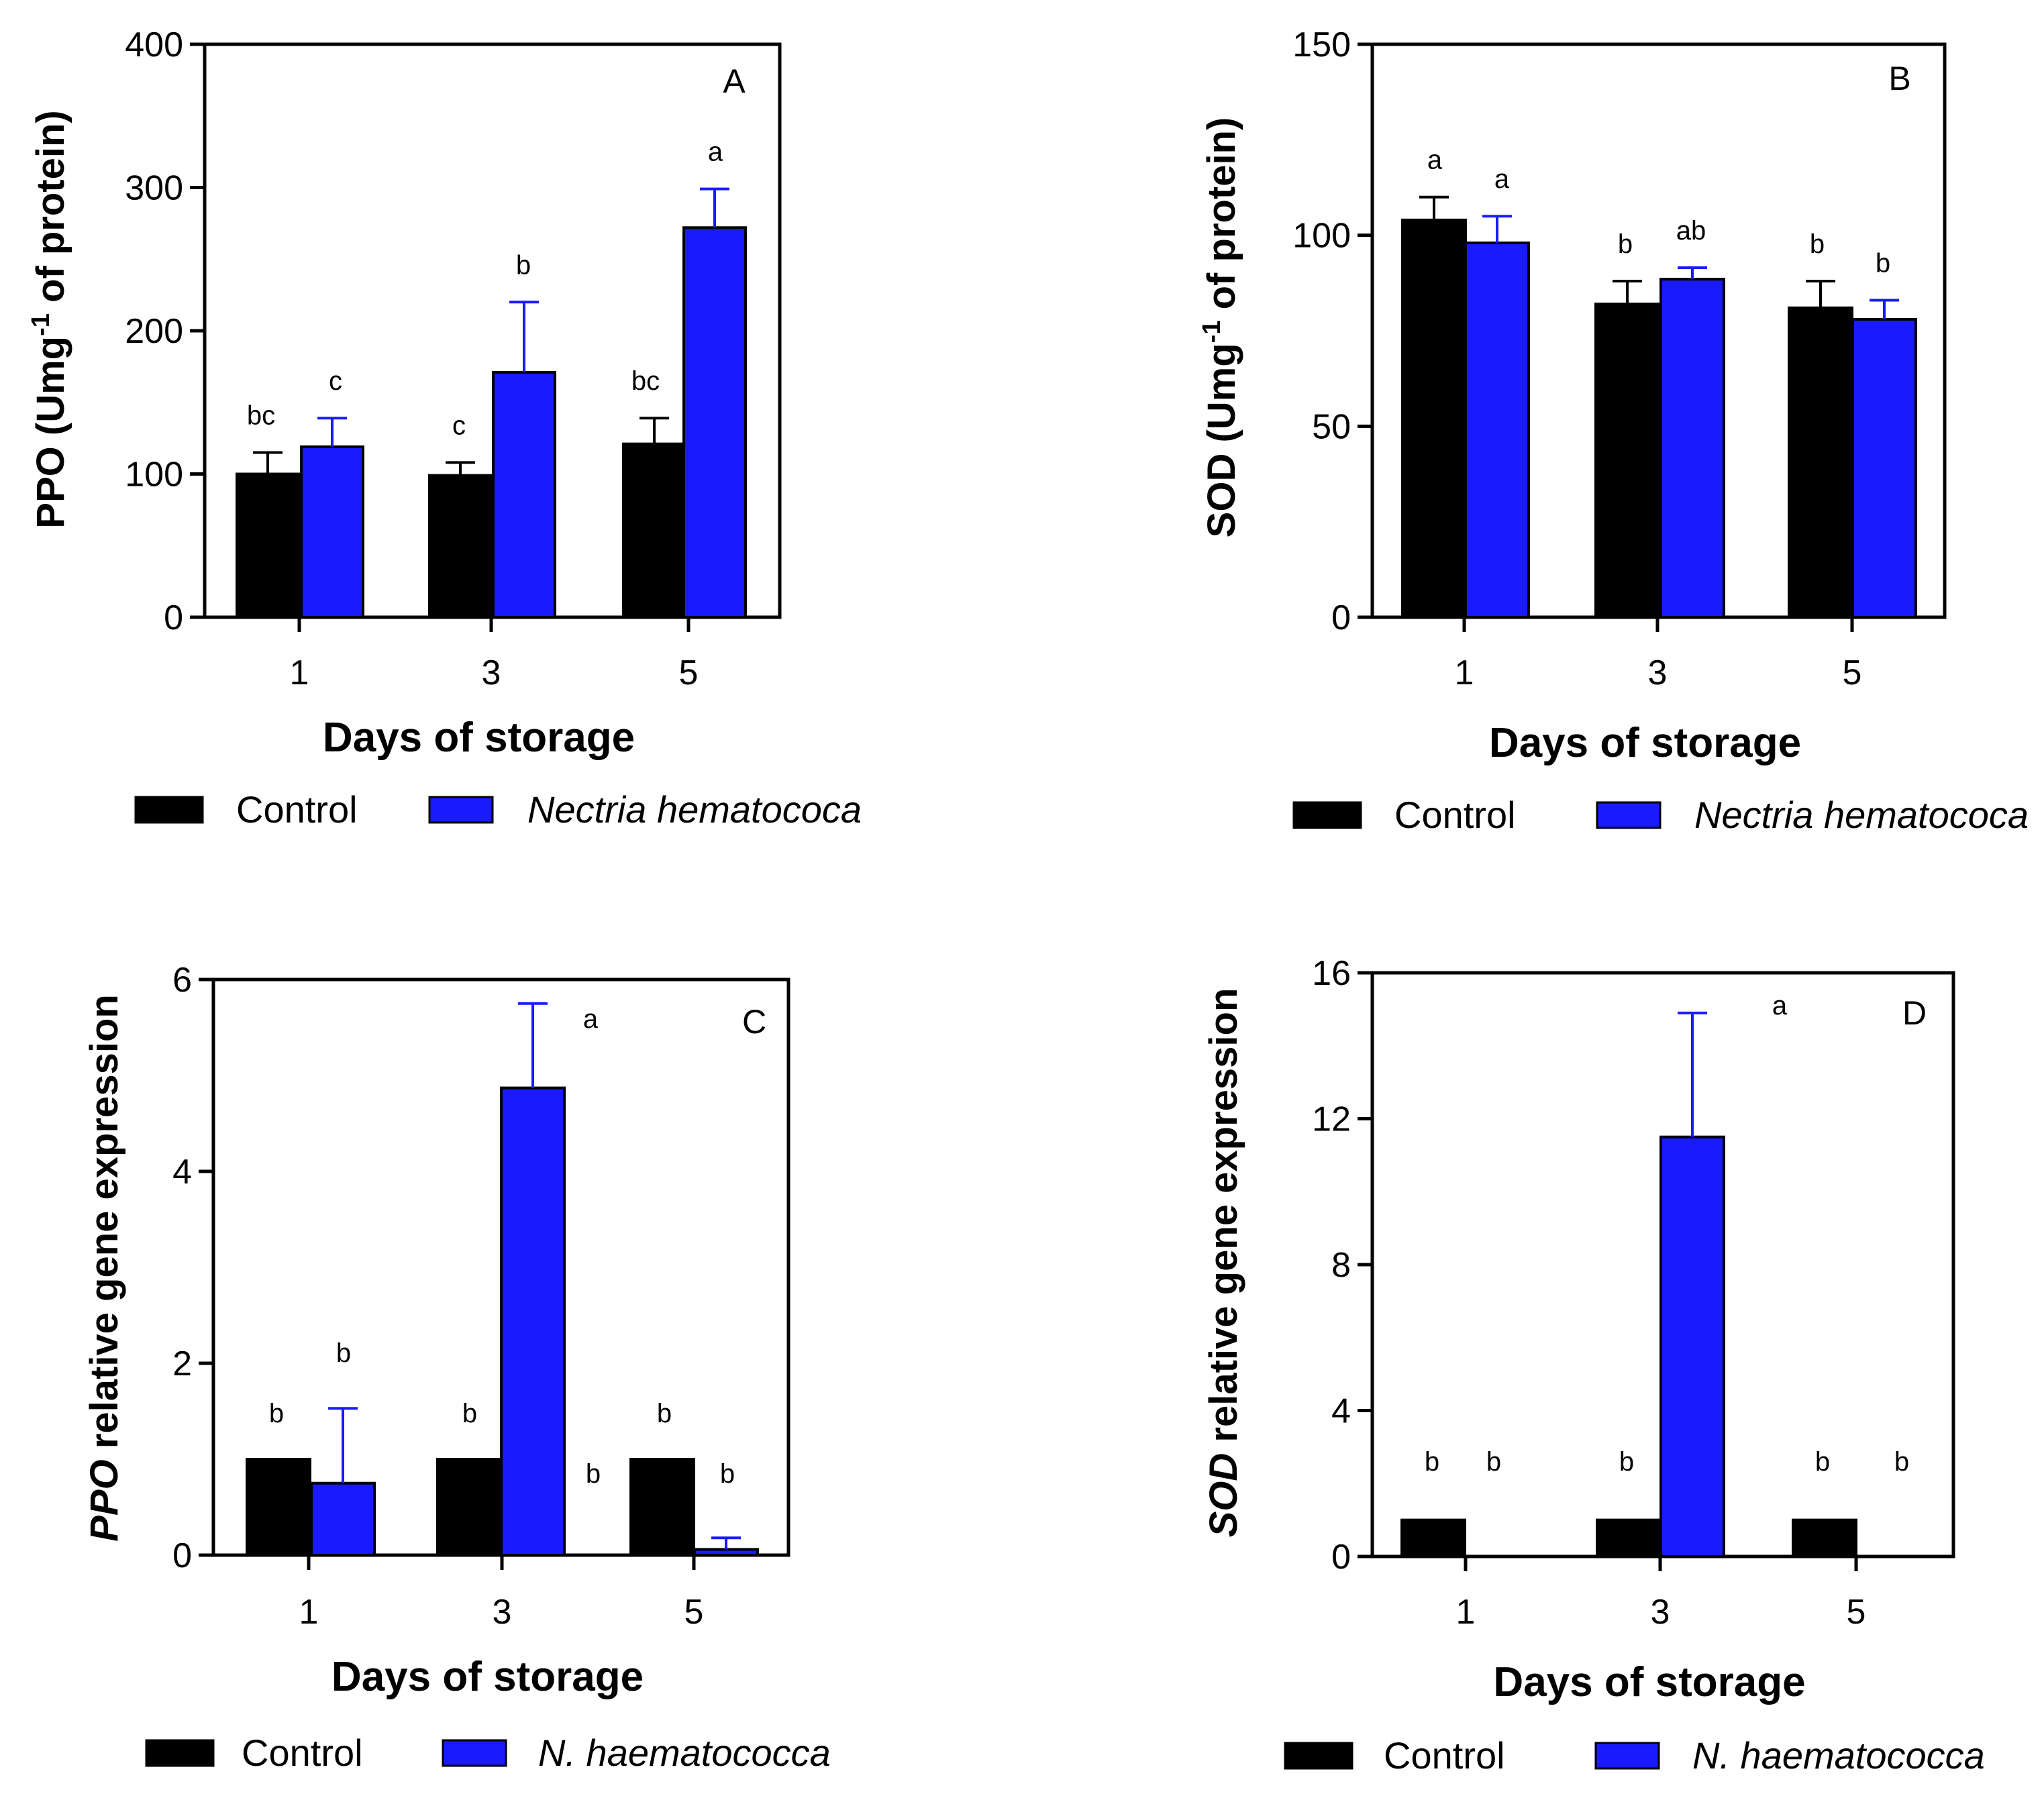 The width and height of the screenshot is (2044, 1798). I want to click on y-tick-label: 200, so click(154, 331).